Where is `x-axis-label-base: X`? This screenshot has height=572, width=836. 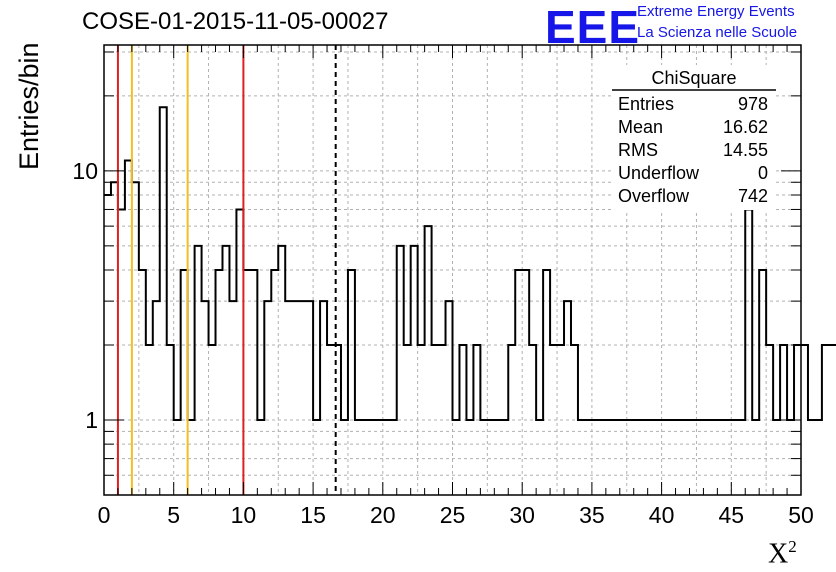 x-axis-label-base: X is located at coordinates (778, 554).